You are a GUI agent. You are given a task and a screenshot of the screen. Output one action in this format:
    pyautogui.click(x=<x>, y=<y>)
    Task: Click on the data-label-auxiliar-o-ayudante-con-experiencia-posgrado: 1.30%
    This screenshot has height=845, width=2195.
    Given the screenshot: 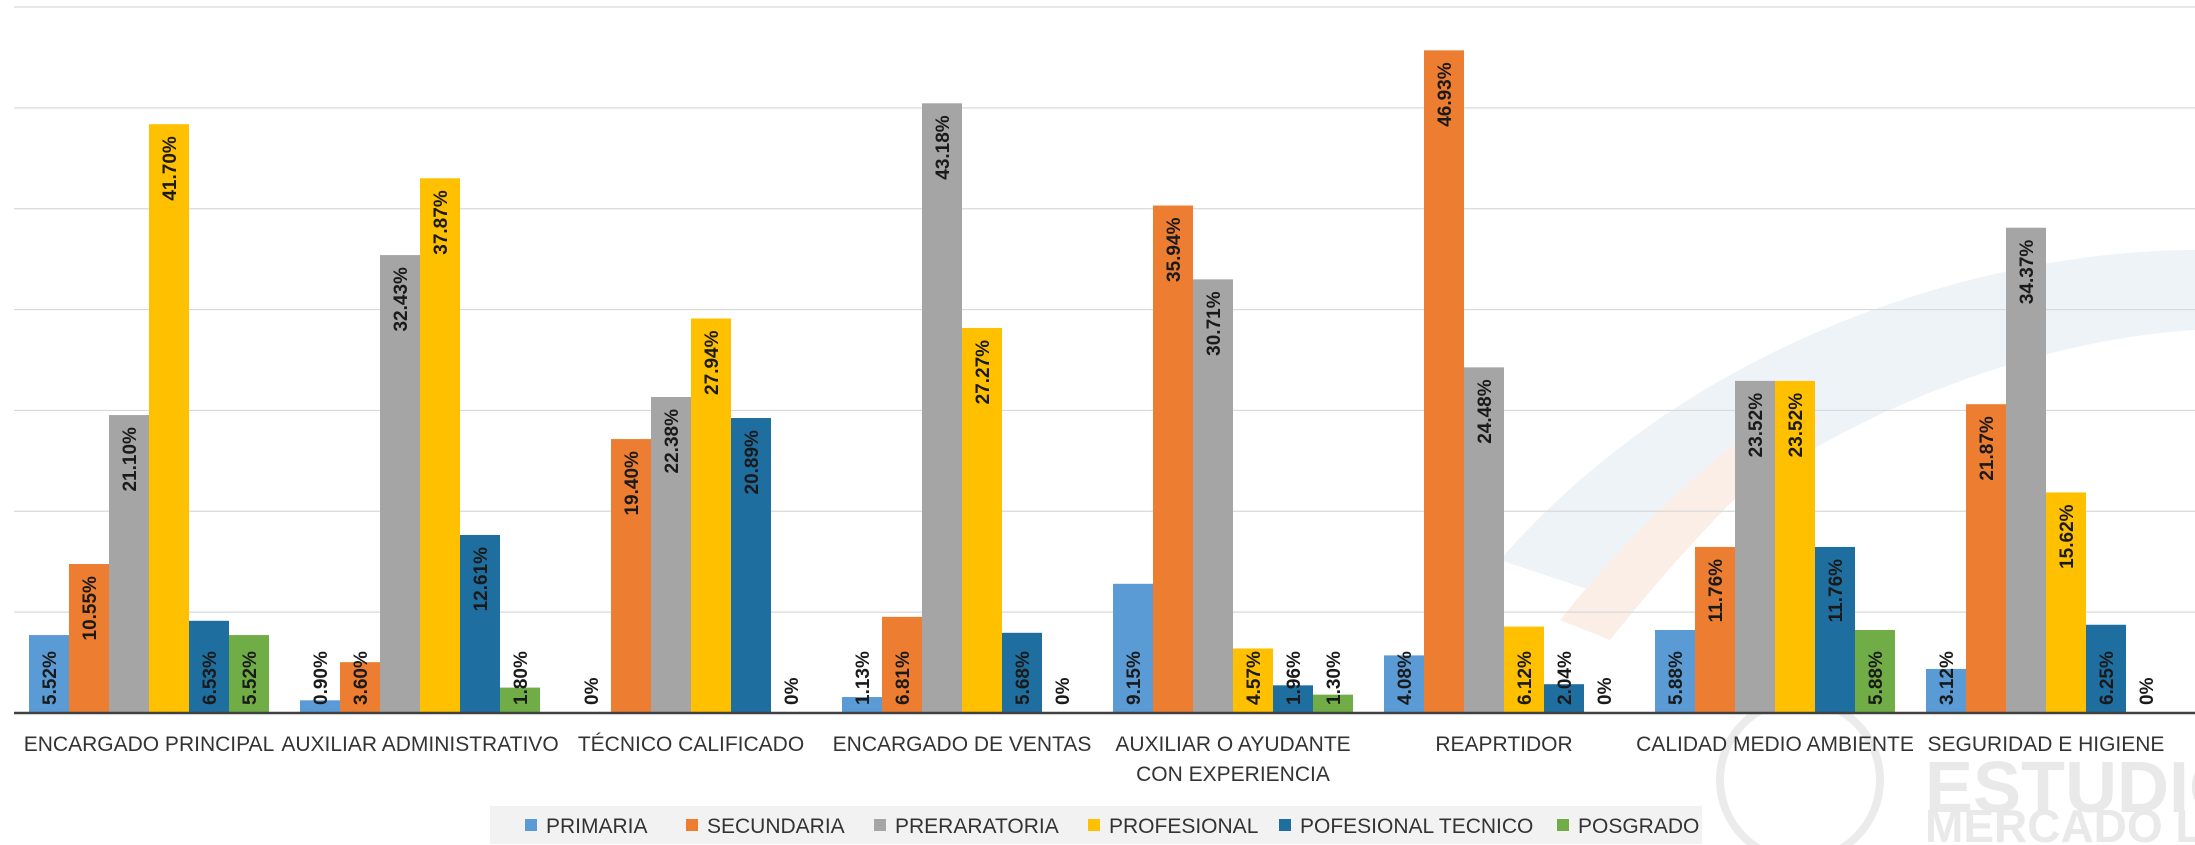 What is the action you would take?
    pyautogui.click(x=1334, y=678)
    